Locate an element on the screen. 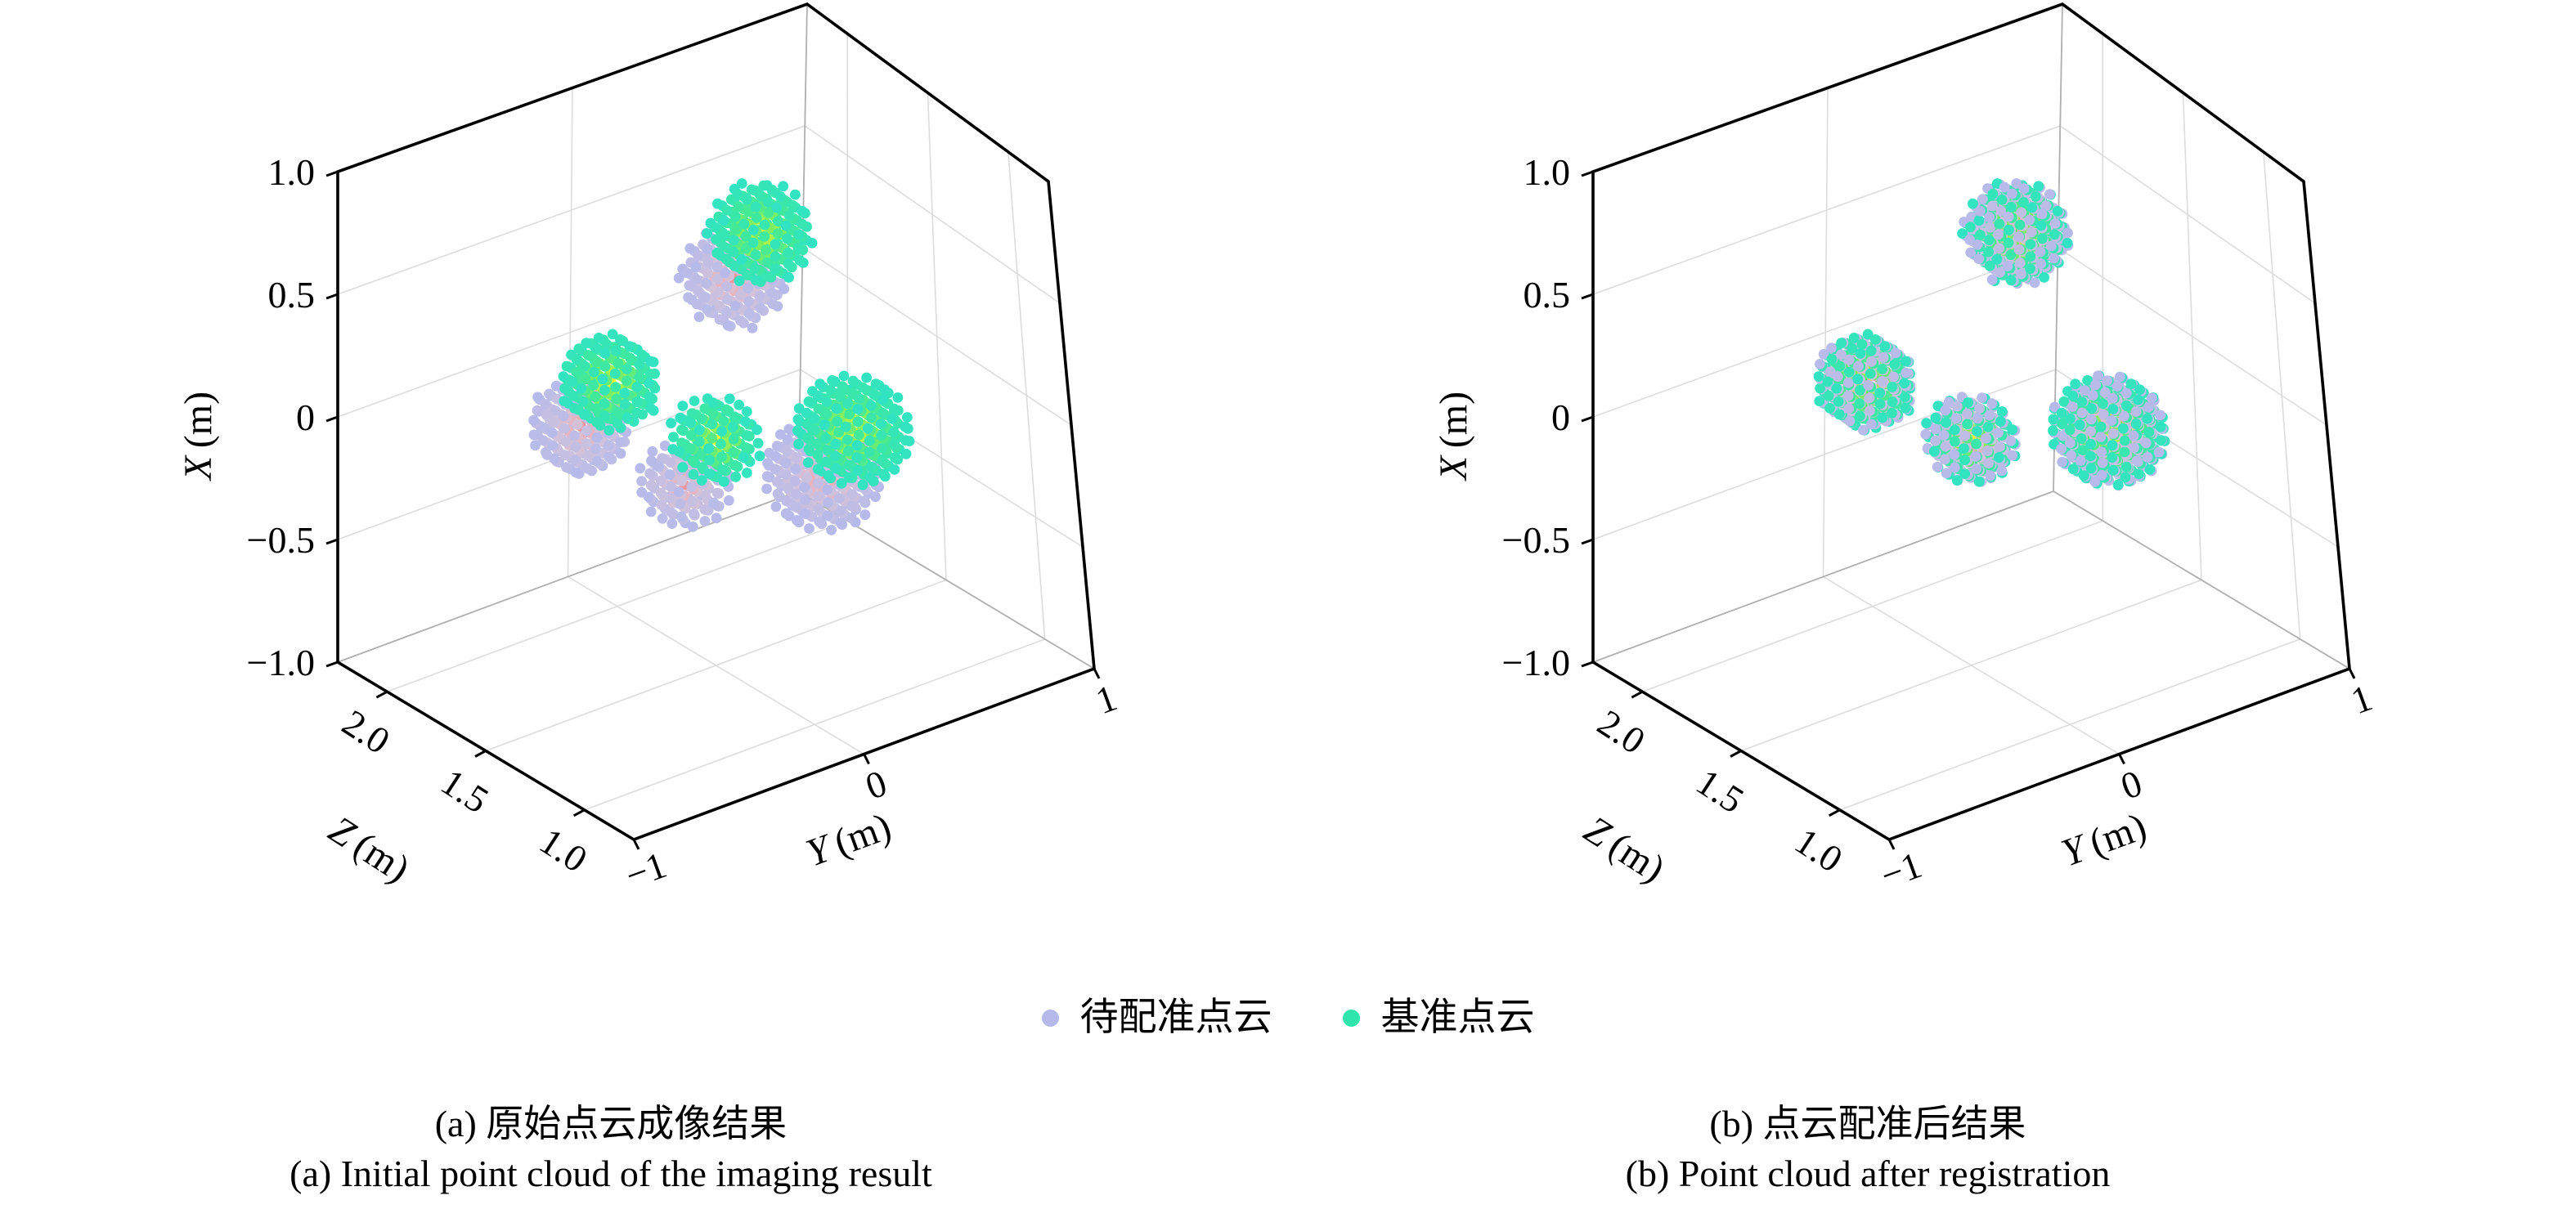 The width and height of the screenshot is (2576, 1209). legend-label-reference-cloud: 基准点云 is located at coordinates (1458, 1017).